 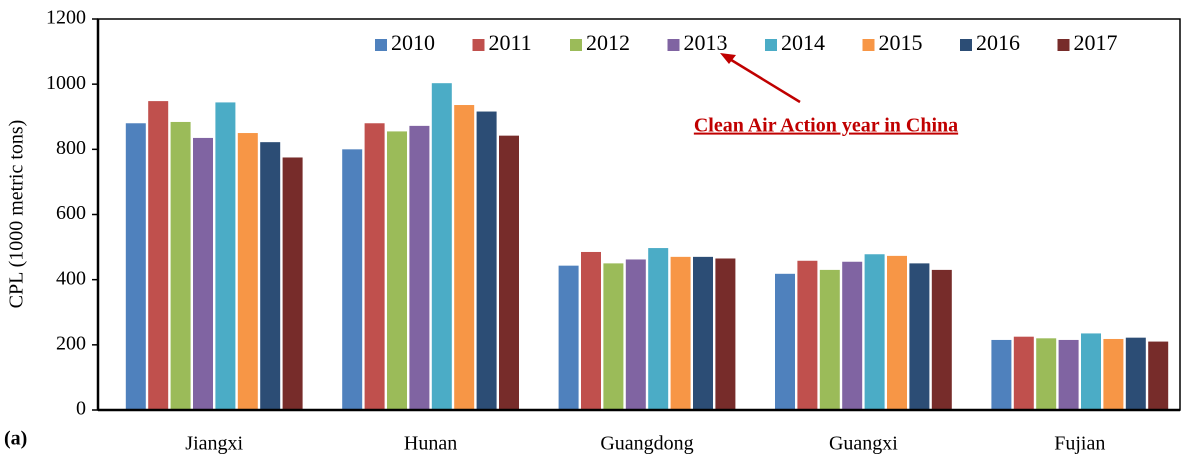 I want to click on legend-label: 2013, so click(x=706, y=42).